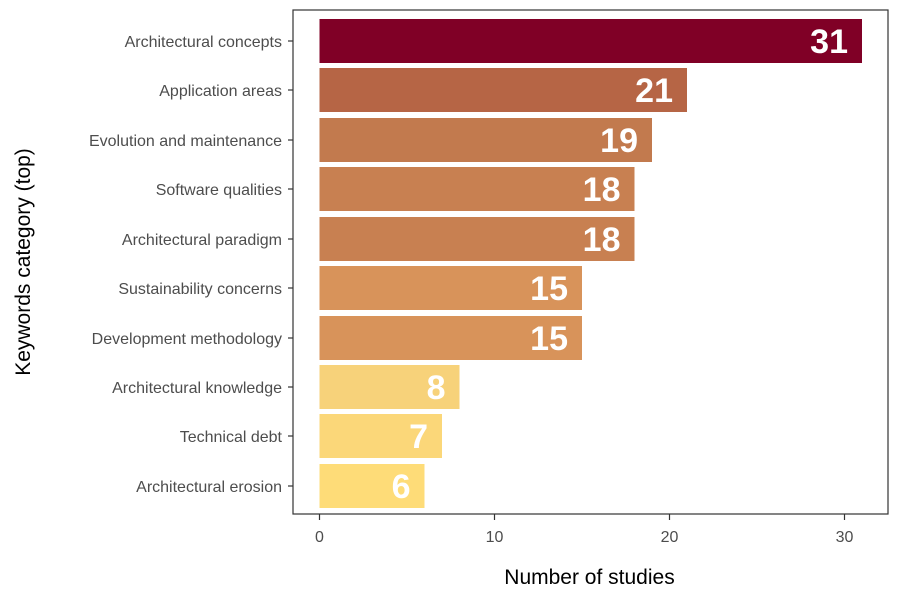  I want to click on category-label-8: Architectural knowledge, so click(197, 388).